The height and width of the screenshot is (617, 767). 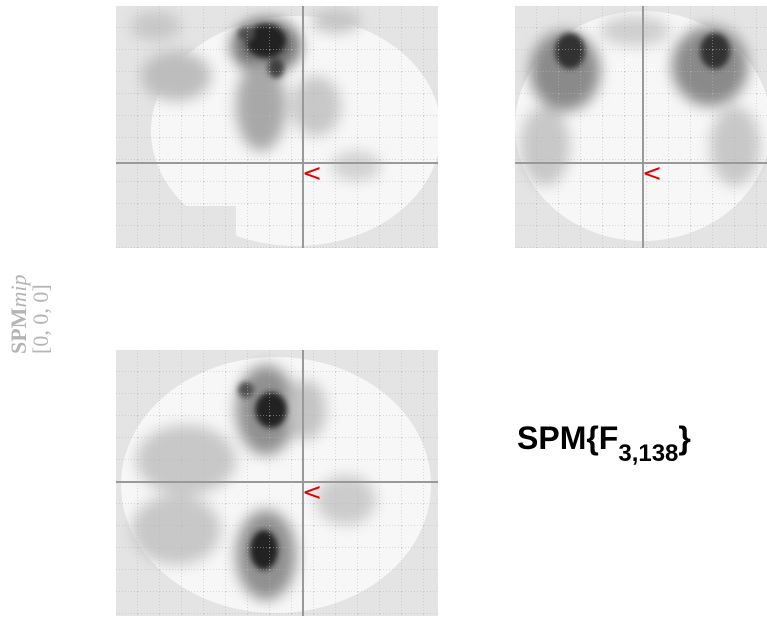 What do you see at coordinates (18, 314) in the screenshot?
I see `mip-title: SPMmip` at bounding box center [18, 314].